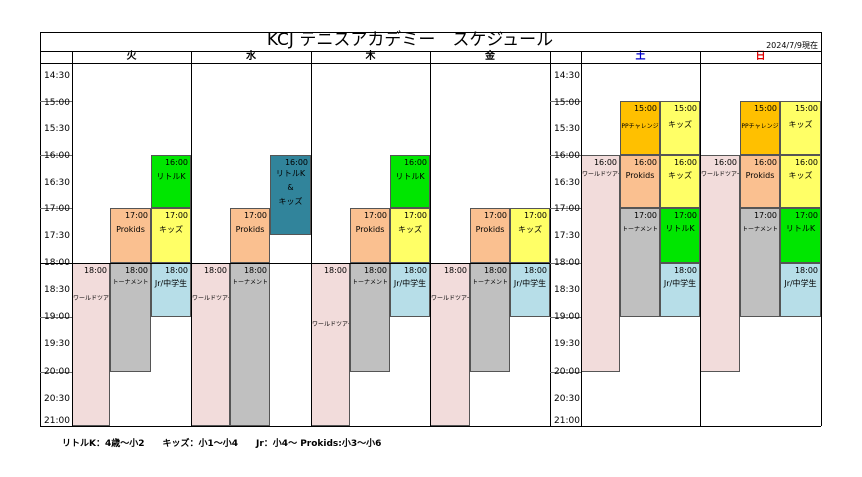 This screenshot has width=862, height=477. Describe the element at coordinates (567, 263) in the screenshot. I see `time-label: 18:00` at that location.